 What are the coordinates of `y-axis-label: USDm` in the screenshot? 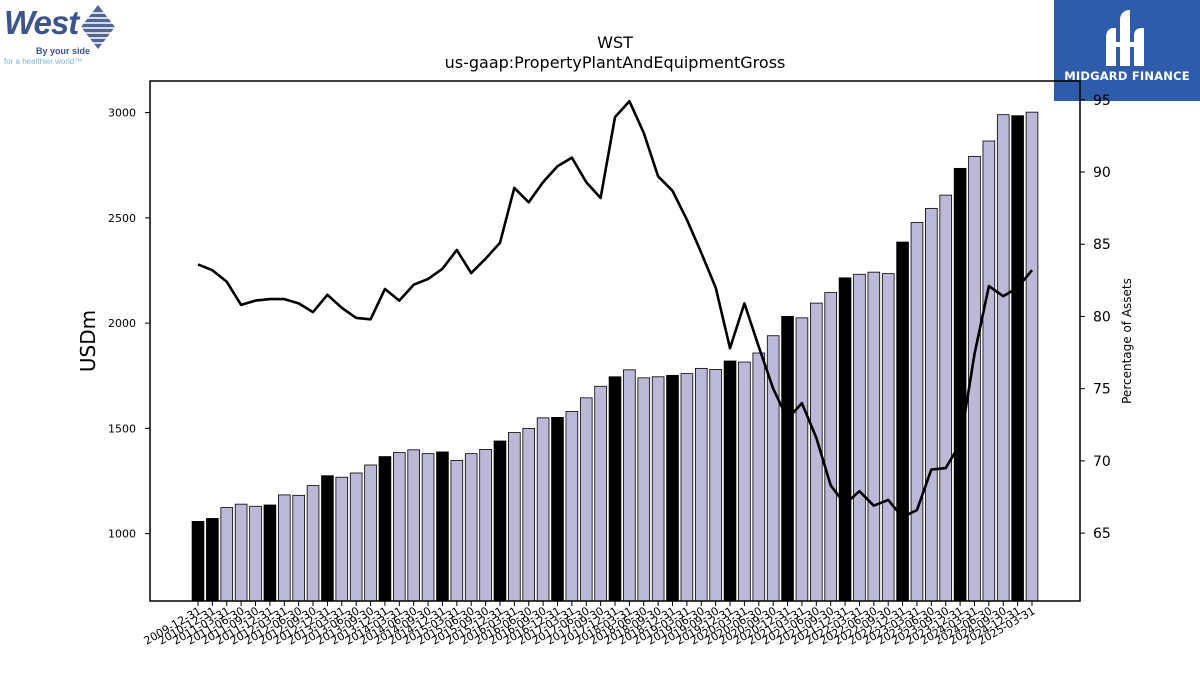 It's located at (88, 341).